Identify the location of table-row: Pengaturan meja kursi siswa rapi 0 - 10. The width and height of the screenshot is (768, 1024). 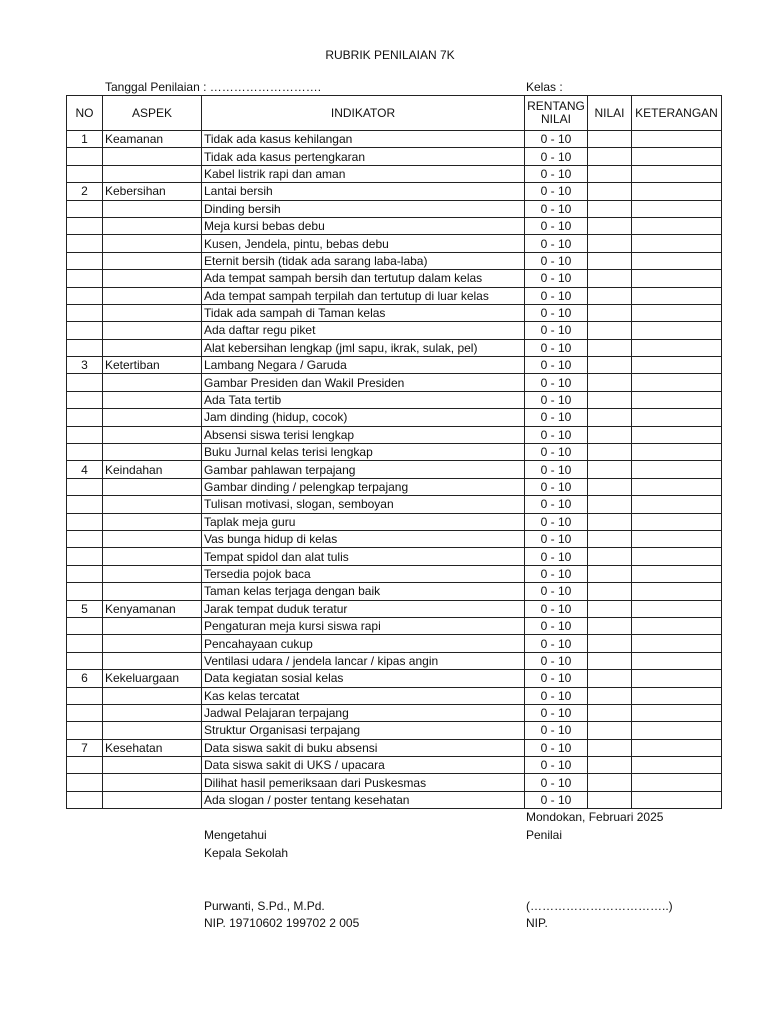
(394, 626).